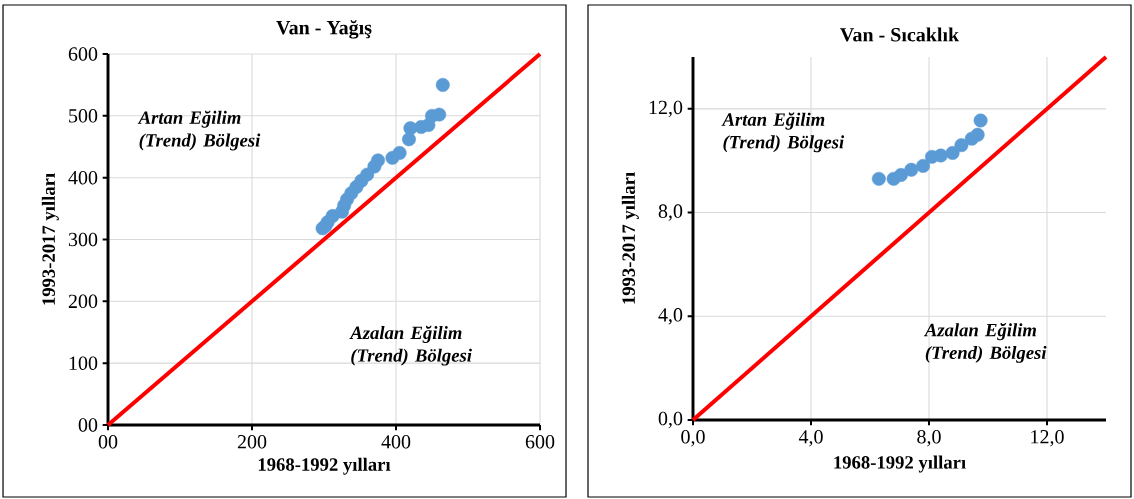 Image resolution: width=1134 pixels, height=499 pixels. What do you see at coordinates (693, 438) in the screenshot?
I see `x-tick-label: 0,0` at bounding box center [693, 438].